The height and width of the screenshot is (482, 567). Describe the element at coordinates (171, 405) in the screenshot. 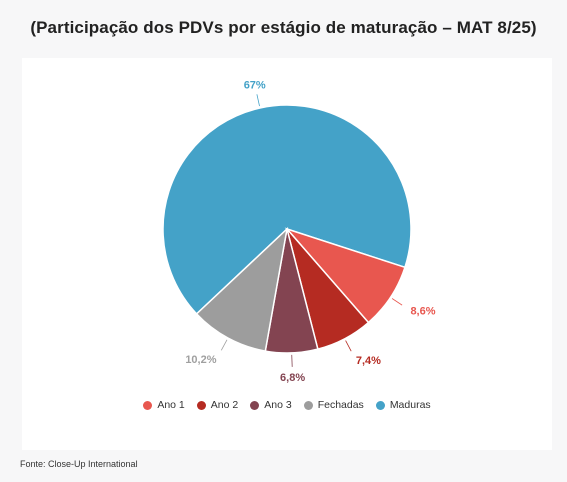

I see `legend-label-ano-1: Ano 1` at that location.